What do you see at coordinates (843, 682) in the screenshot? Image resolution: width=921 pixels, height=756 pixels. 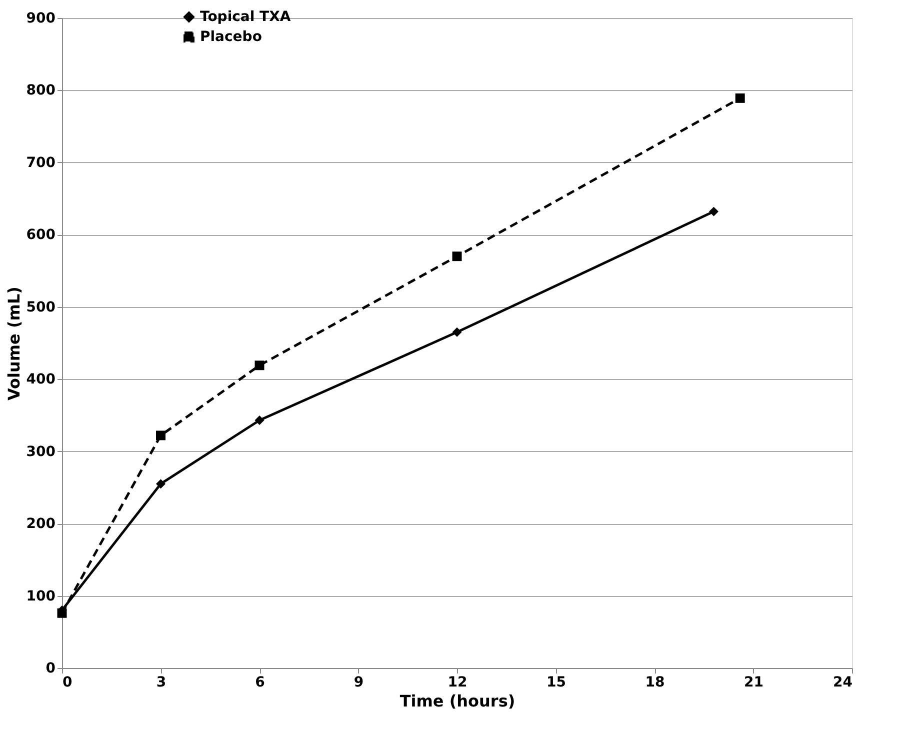 I see `x-tick-label: 24` at bounding box center [843, 682].